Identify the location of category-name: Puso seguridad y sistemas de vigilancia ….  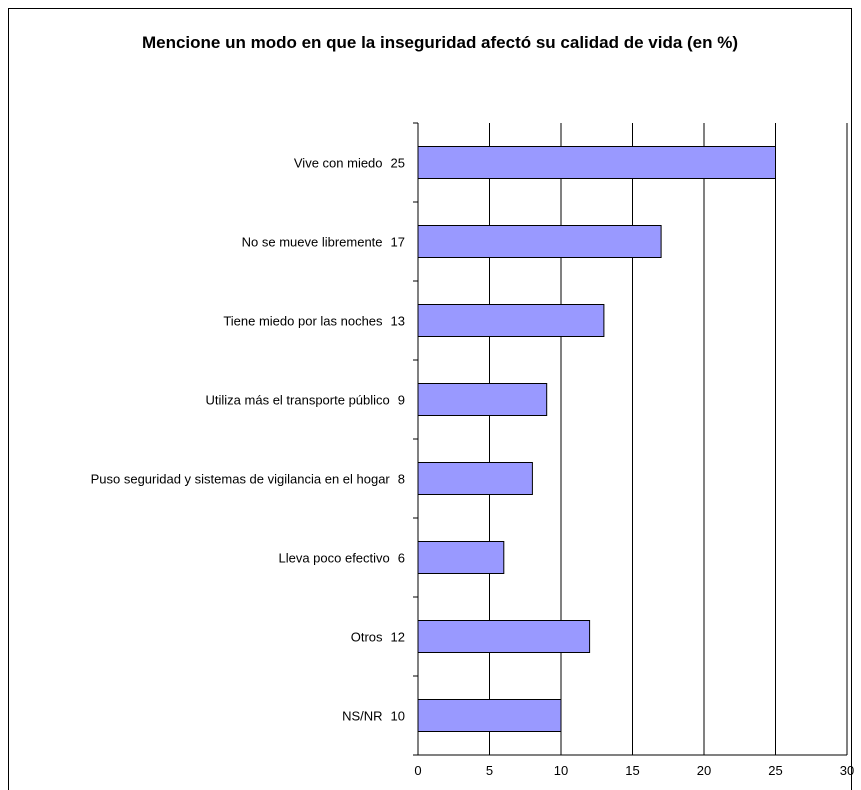
(241, 479).